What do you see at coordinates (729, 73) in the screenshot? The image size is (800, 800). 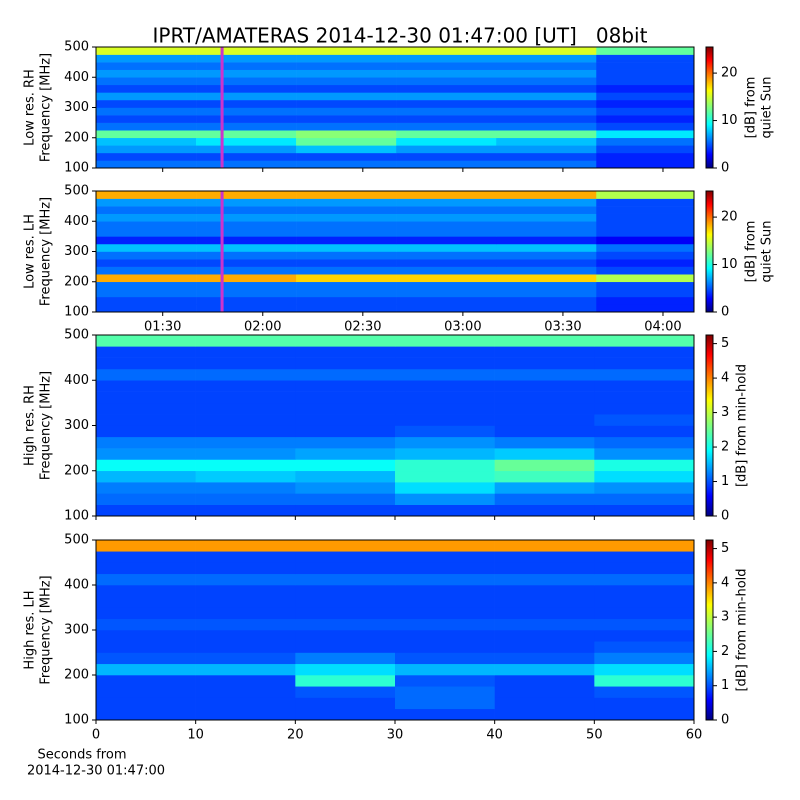 I see `colorbar-tick-label: 20` at bounding box center [729, 73].